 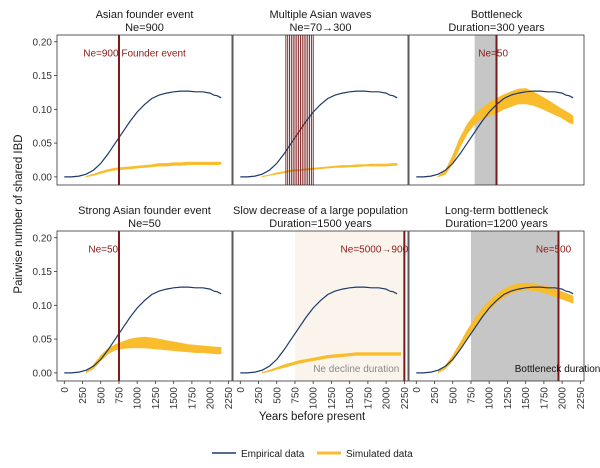 I want to click on annotation: Ne=500, so click(x=554, y=250).